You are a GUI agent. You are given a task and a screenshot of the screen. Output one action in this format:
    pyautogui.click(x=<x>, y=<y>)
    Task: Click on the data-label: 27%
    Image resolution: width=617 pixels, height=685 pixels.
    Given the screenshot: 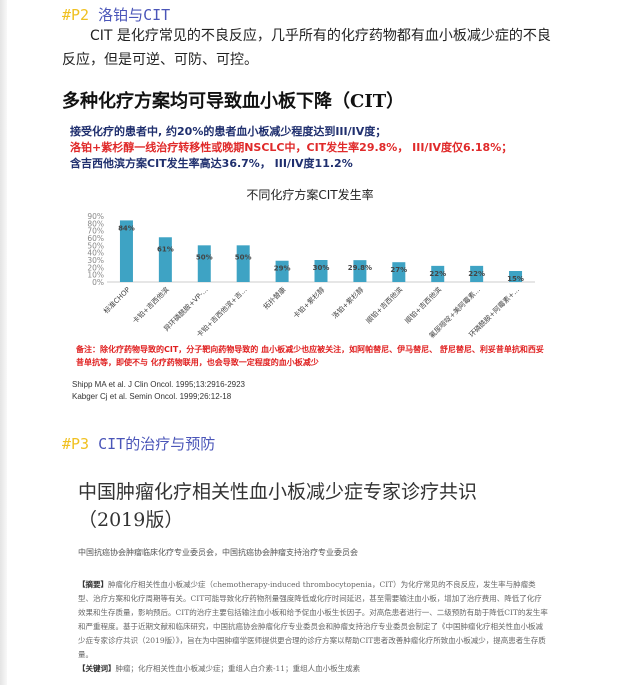 What is the action you would take?
    pyautogui.click(x=398, y=270)
    